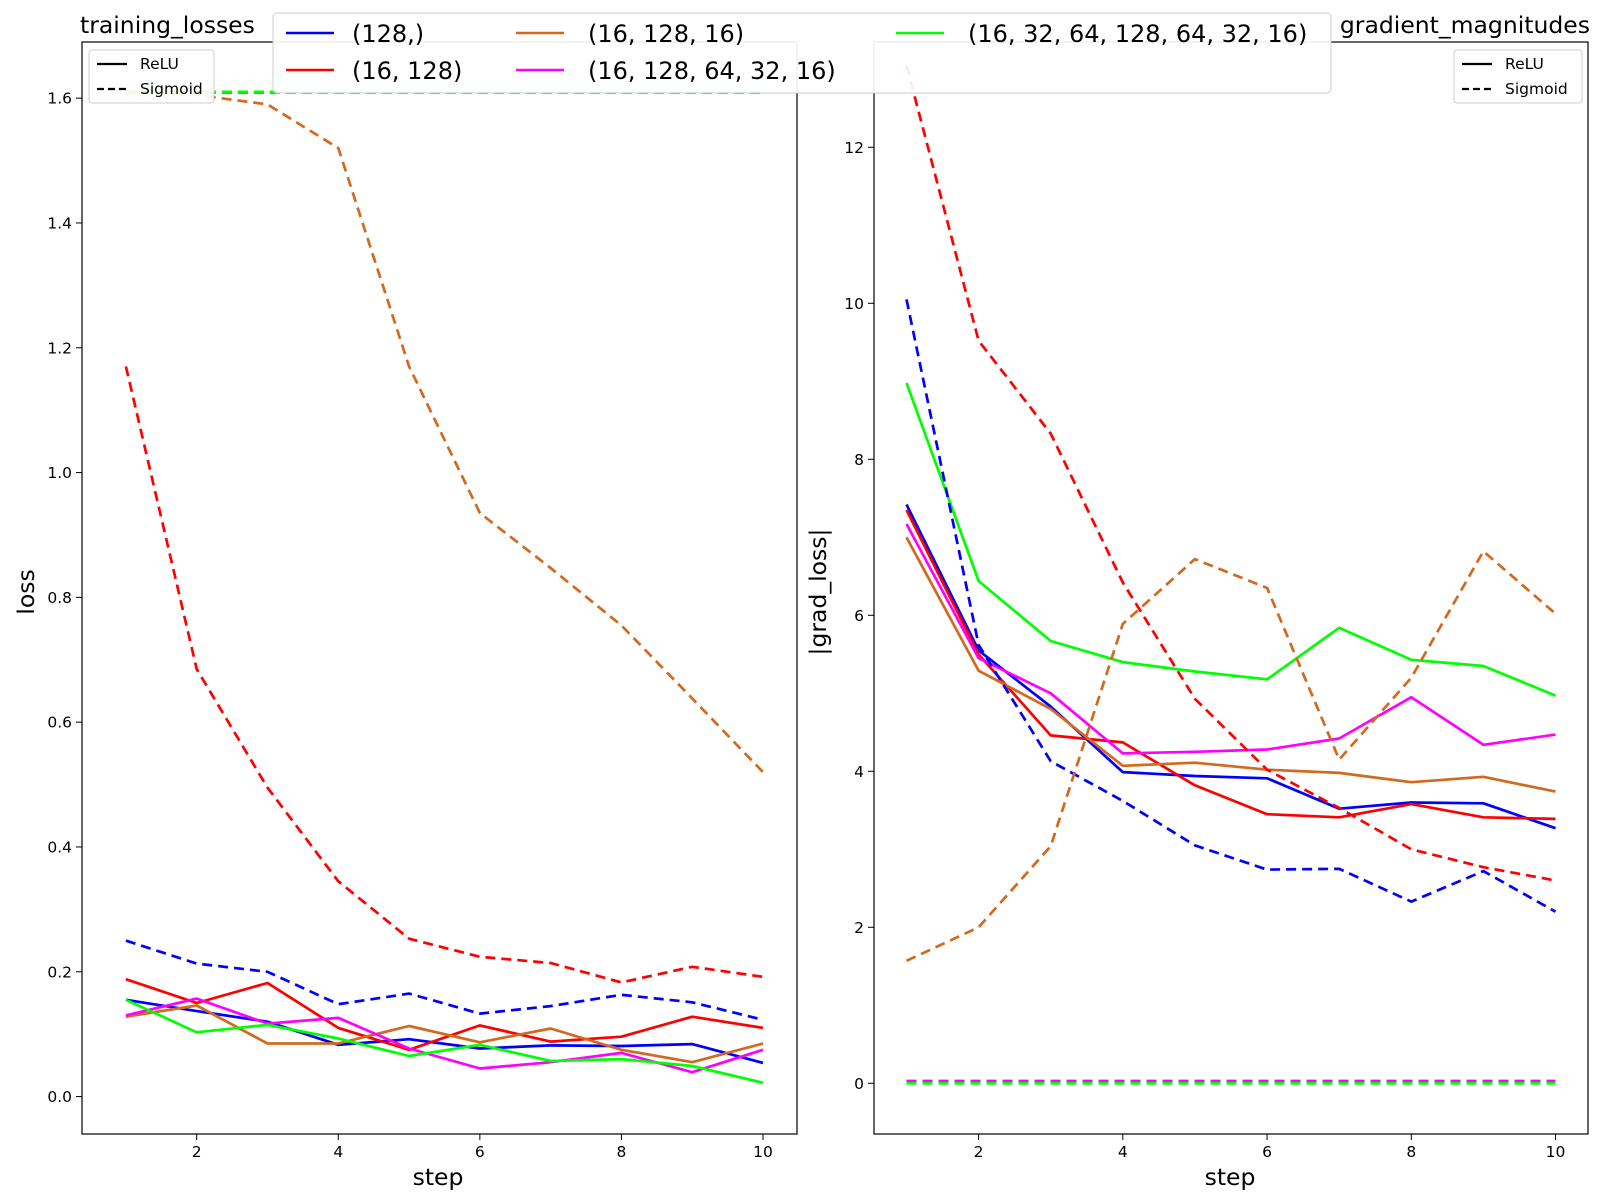  What do you see at coordinates (388, 34) in the screenshot?
I see `legend-label: (128,)` at bounding box center [388, 34].